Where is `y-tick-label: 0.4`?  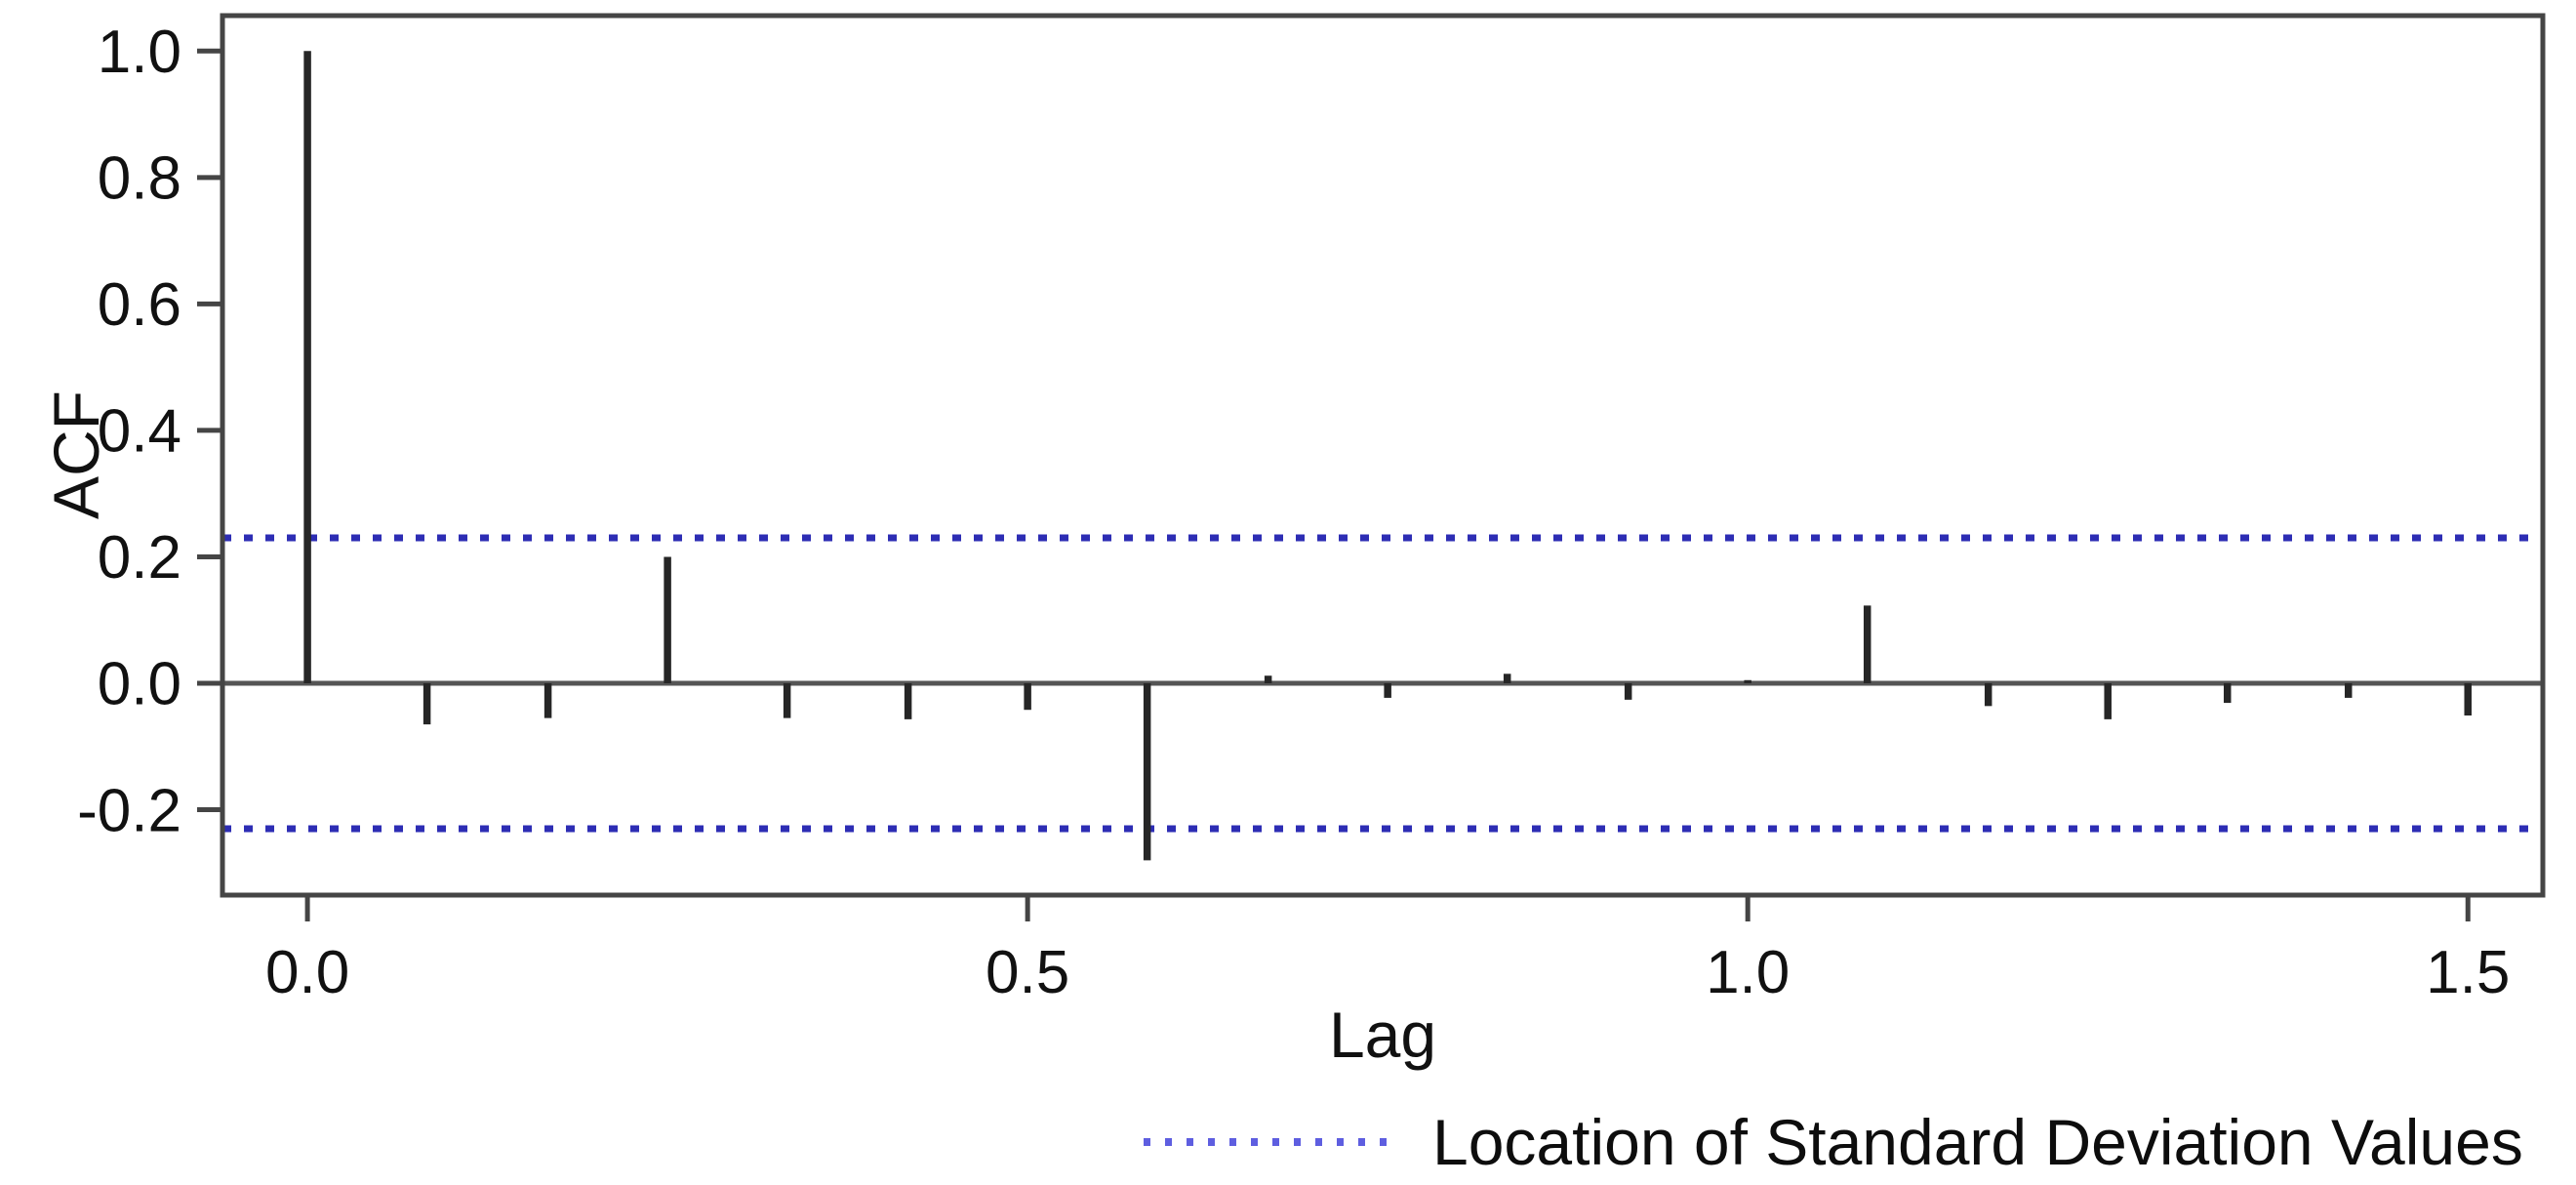
y-tick-label: 0.4 is located at coordinates (139, 432).